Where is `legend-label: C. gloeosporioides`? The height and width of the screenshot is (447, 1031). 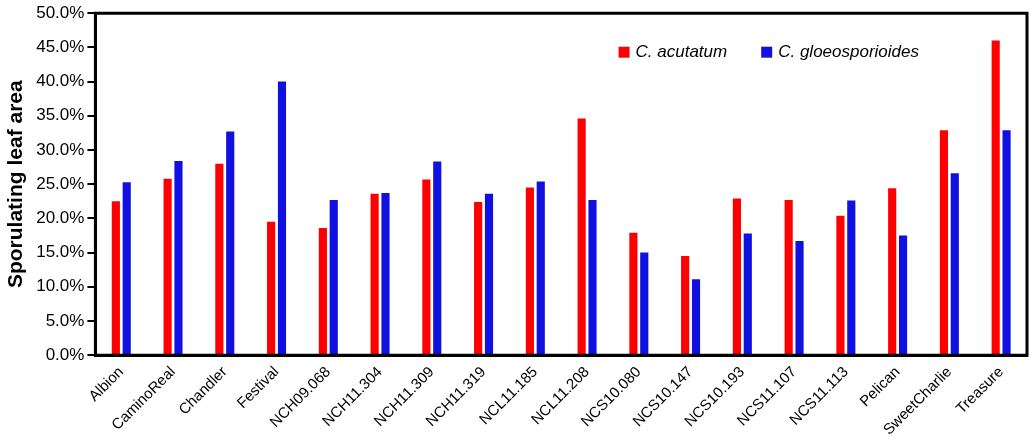 legend-label: C. gloeosporioides is located at coordinates (849, 51).